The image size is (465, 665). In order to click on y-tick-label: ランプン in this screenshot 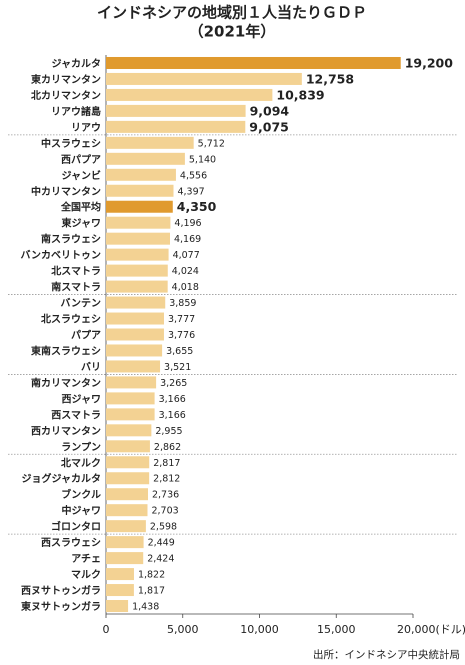, I will do `click(81, 446)`.